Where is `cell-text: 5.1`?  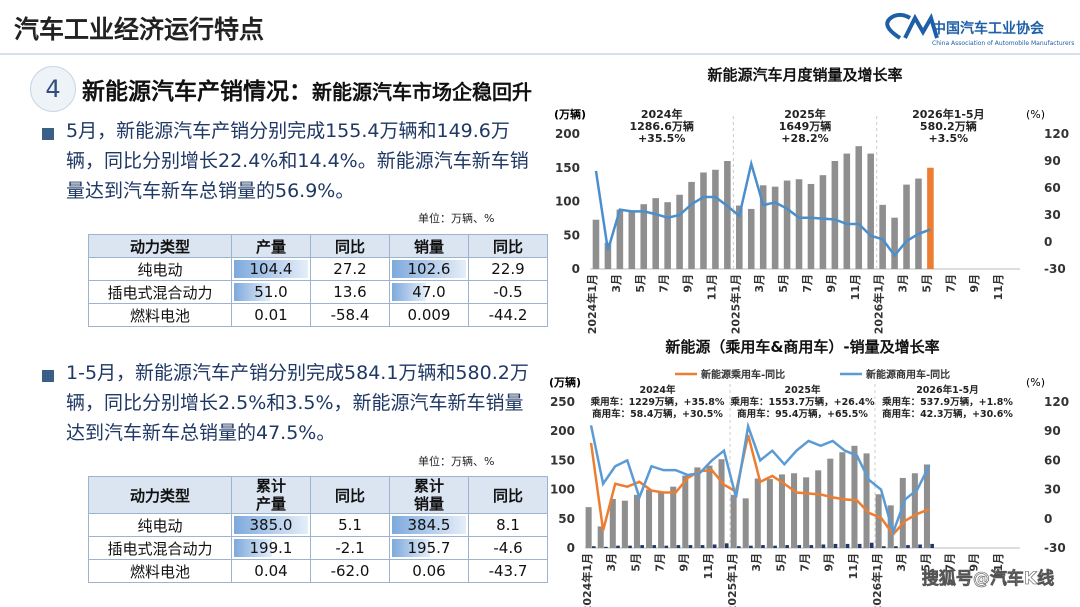 cell-text: 5.1 is located at coordinates (350, 525).